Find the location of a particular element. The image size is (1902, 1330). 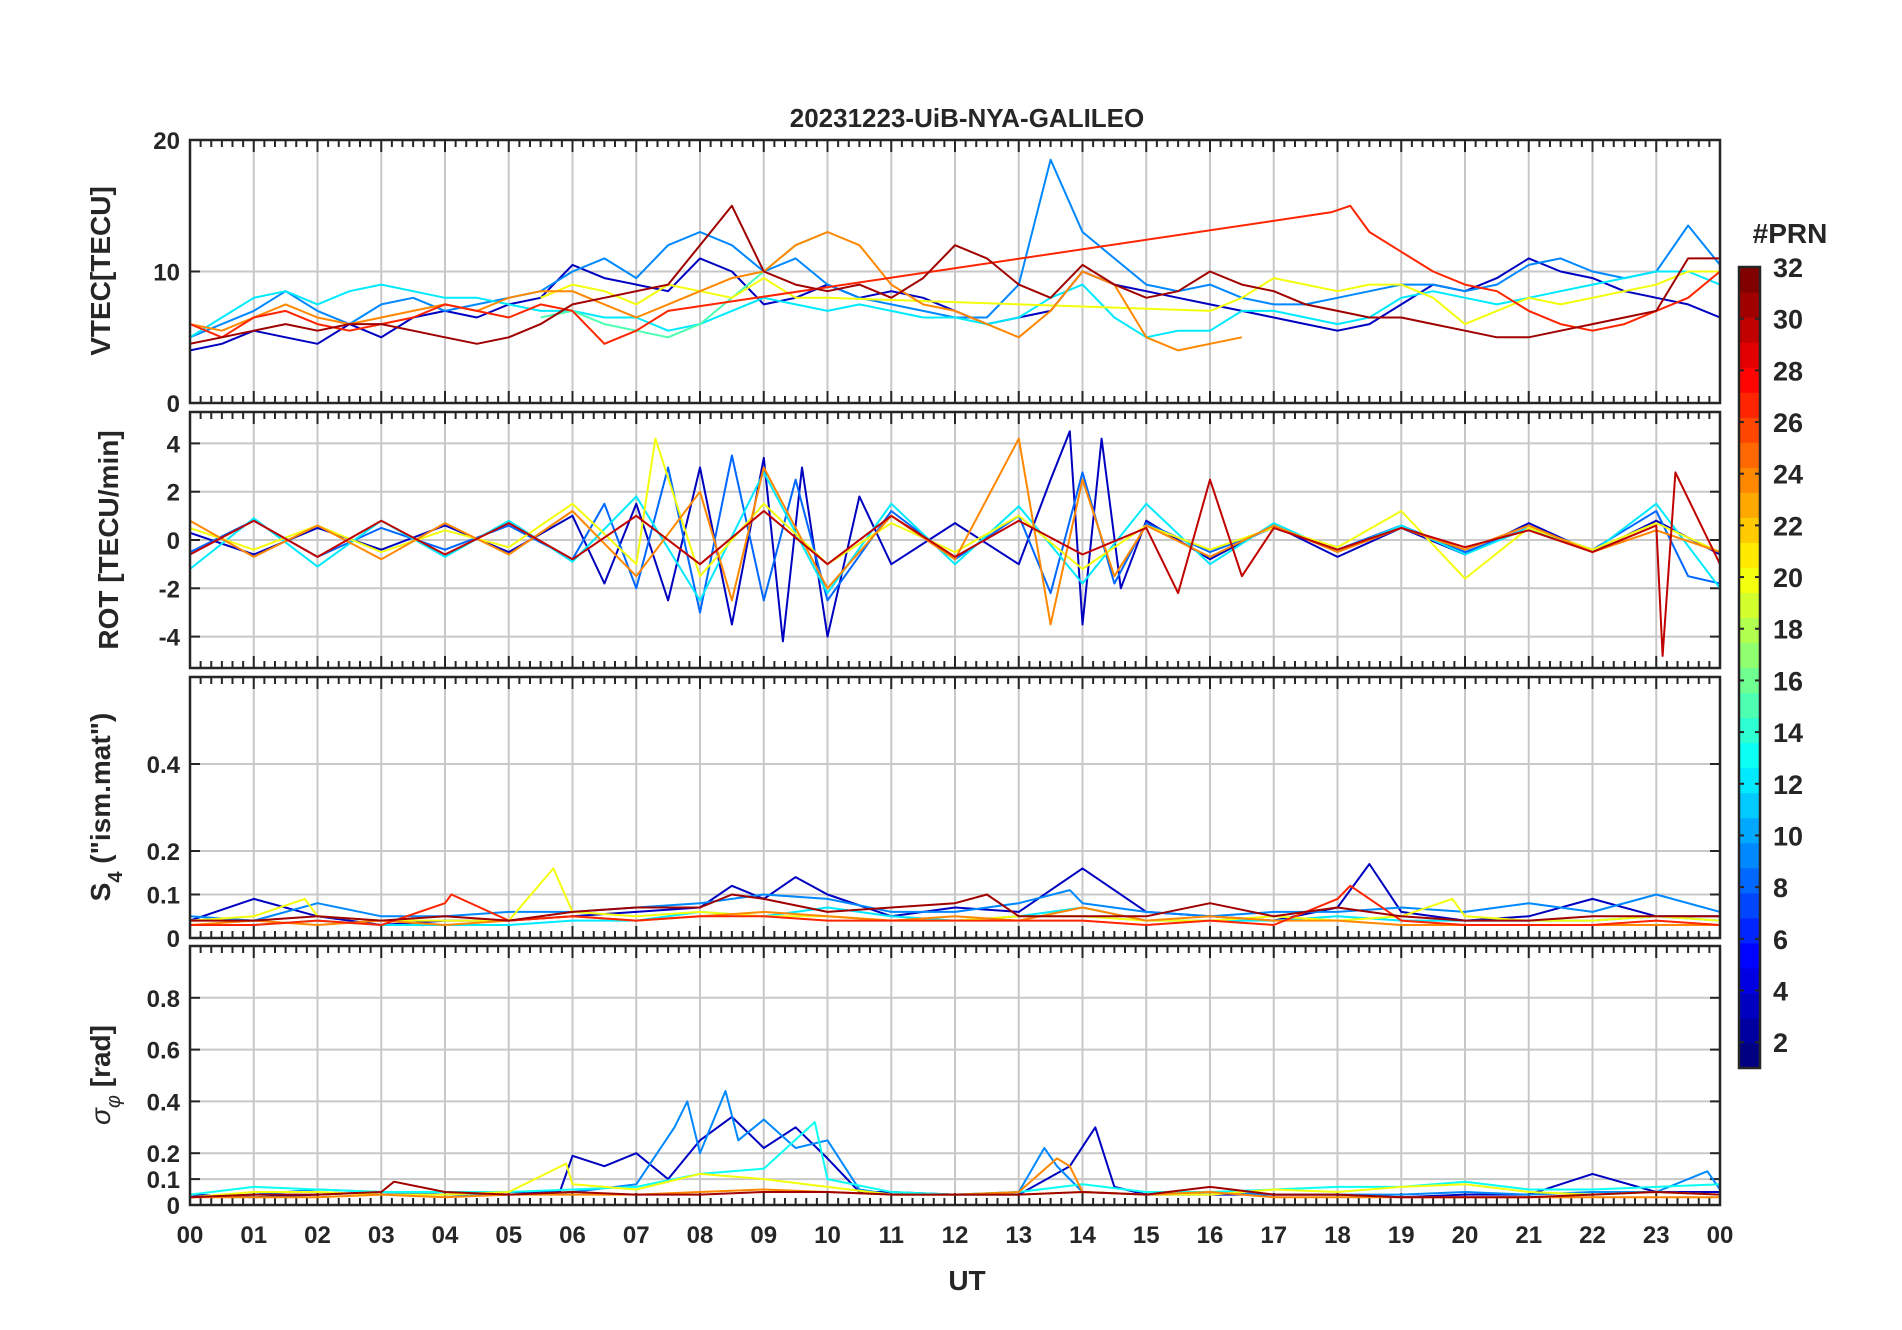

colorbar-tick-label: 12 is located at coordinates (1788, 785).